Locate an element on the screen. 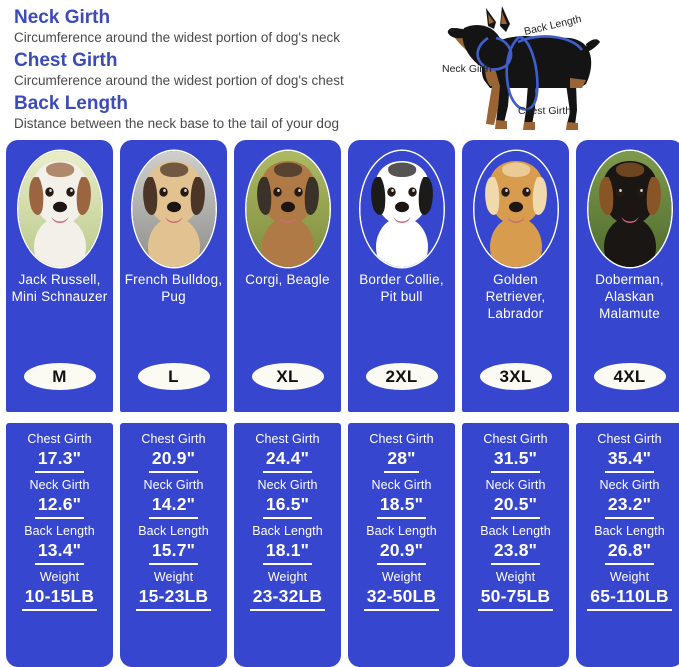 The width and height of the screenshot is (679, 667). breed-card: Jack Russell, Mini Schnauzer M is located at coordinates (59, 276).